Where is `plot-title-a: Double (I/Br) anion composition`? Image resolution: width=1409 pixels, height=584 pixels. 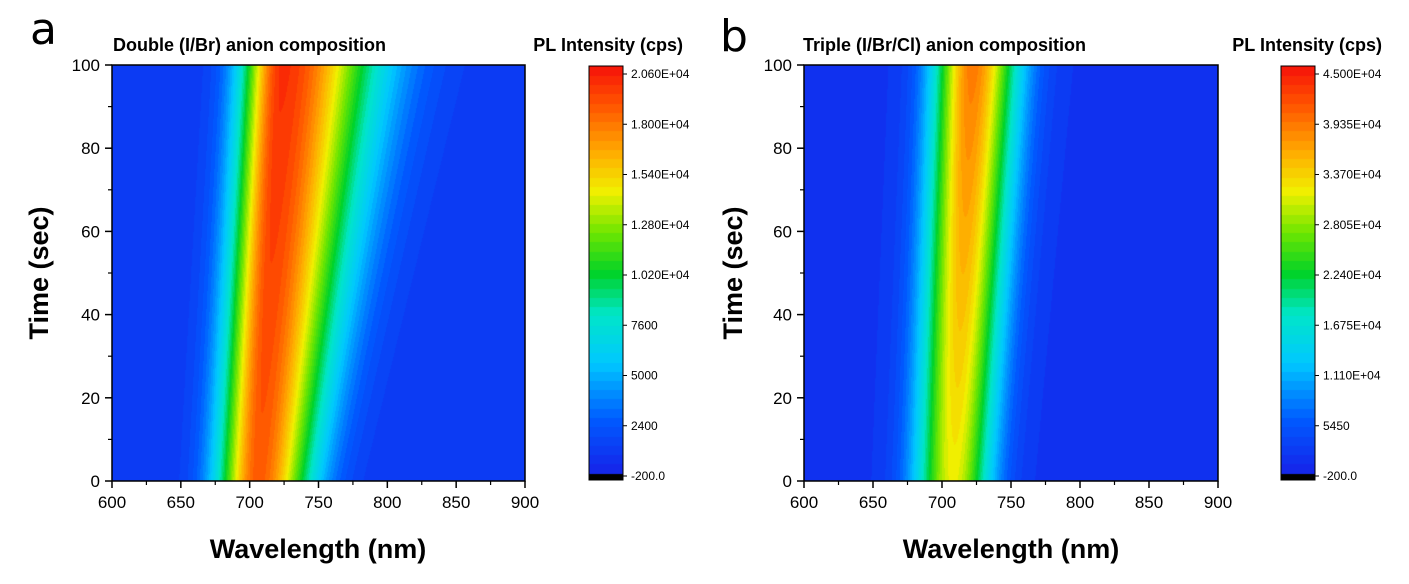
plot-title-a: Double (I/Br) anion composition is located at coordinates (249, 45).